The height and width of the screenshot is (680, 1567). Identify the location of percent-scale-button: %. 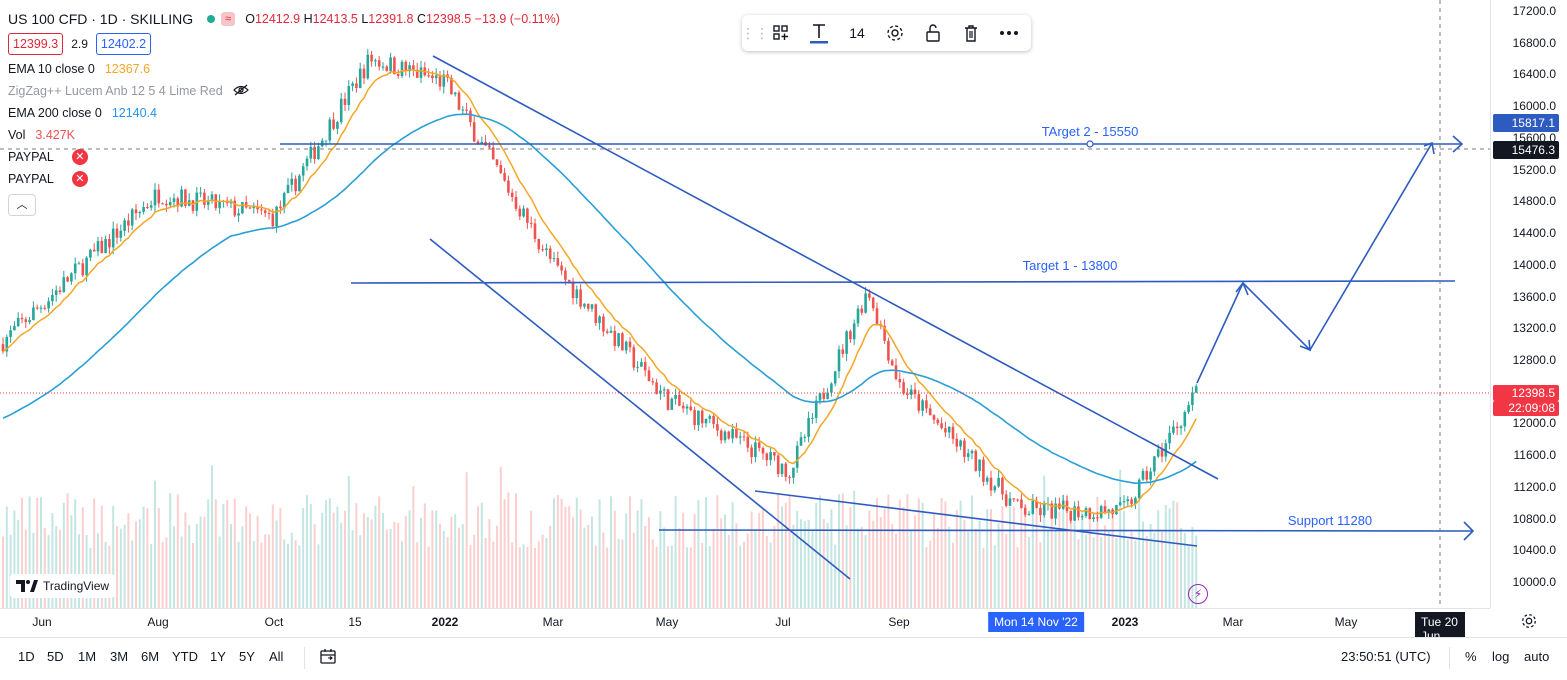
(1471, 656).